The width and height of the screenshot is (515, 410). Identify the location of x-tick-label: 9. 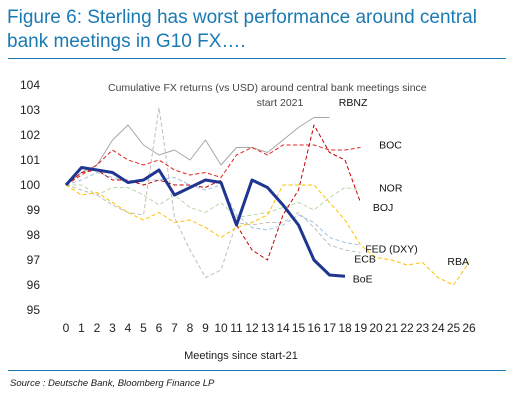
(205, 328).